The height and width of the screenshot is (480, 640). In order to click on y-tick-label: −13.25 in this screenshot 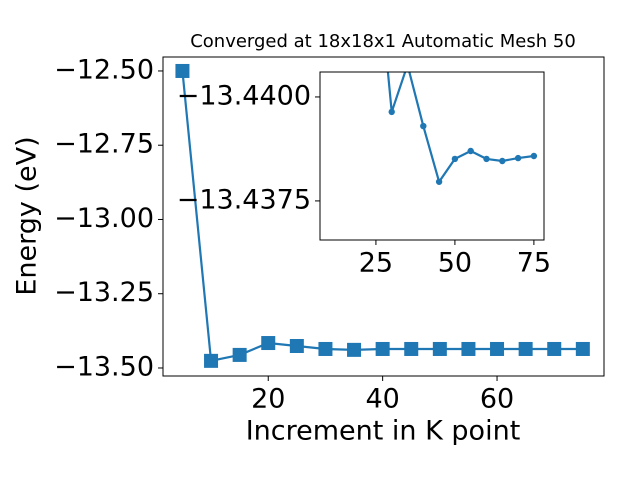, I will do `click(104, 292)`.